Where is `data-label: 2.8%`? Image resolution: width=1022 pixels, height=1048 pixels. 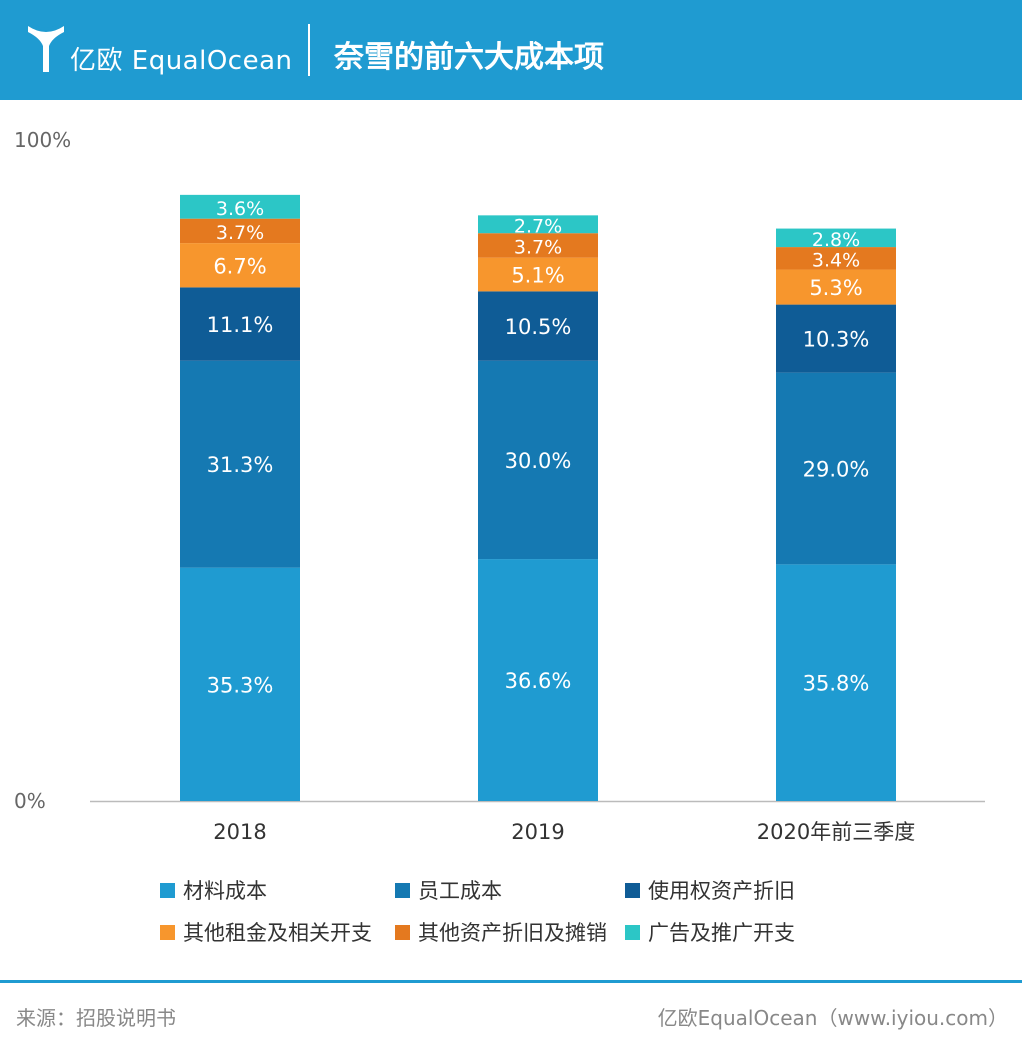
data-label: 2.8% is located at coordinates (836, 240).